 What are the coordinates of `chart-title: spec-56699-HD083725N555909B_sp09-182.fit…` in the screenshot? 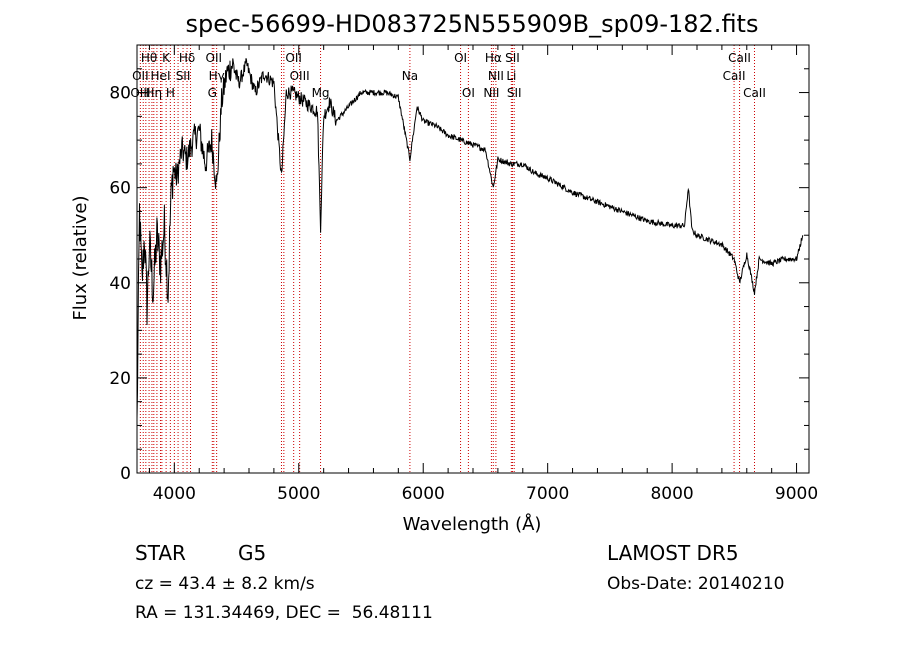 It's located at (472, 24).